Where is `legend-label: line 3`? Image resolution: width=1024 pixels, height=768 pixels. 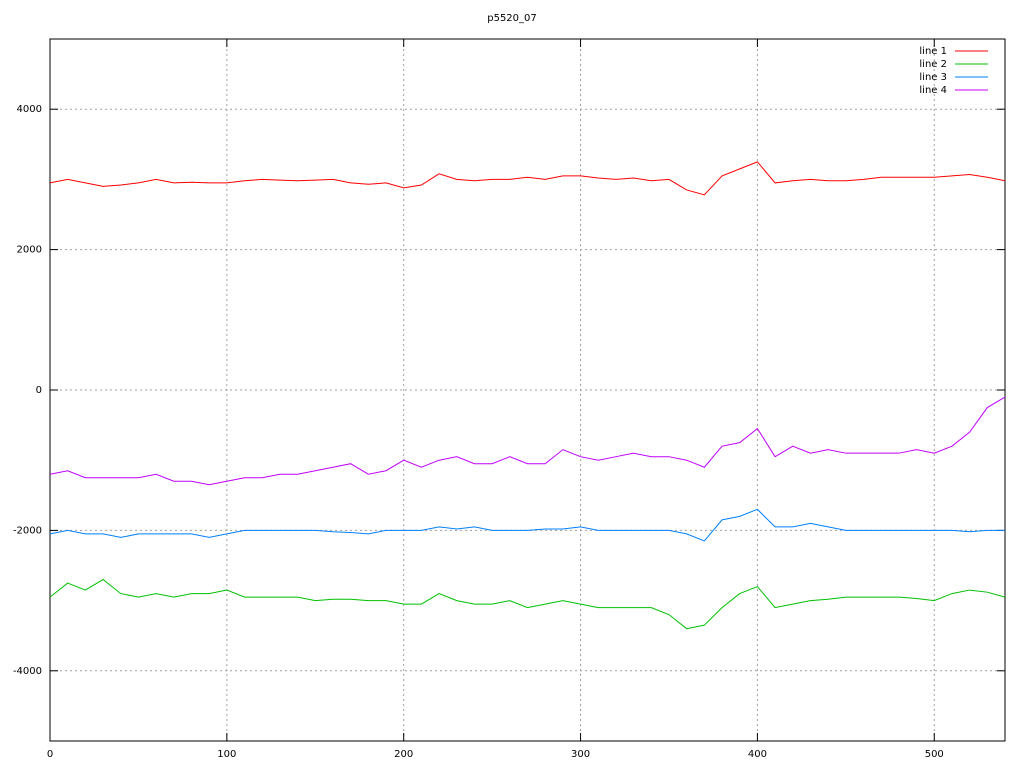
legend-label: line 3 is located at coordinates (933, 77).